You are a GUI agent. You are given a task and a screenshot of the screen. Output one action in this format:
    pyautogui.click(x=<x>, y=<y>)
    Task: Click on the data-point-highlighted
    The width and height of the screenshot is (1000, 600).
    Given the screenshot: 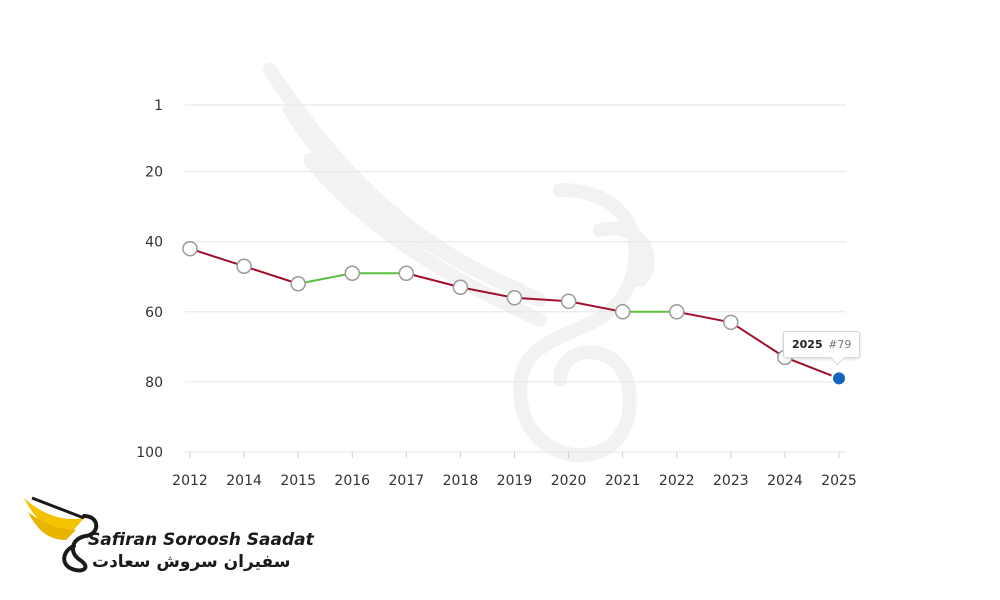 What is the action you would take?
    pyautogui.click(x=839, y=378)
    